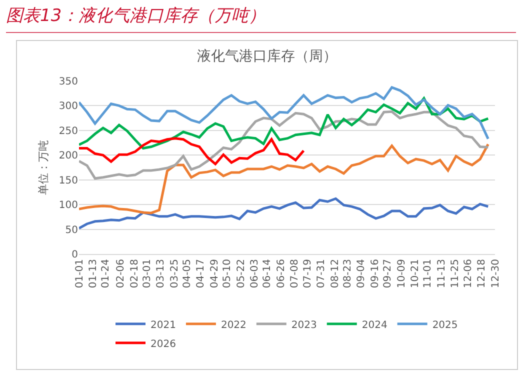 The width and height of the screenshot is (525, 372). Describe the element at coordinates (388, 273) in the screenshot. I see `x-tick-label: 09-27` at that location.